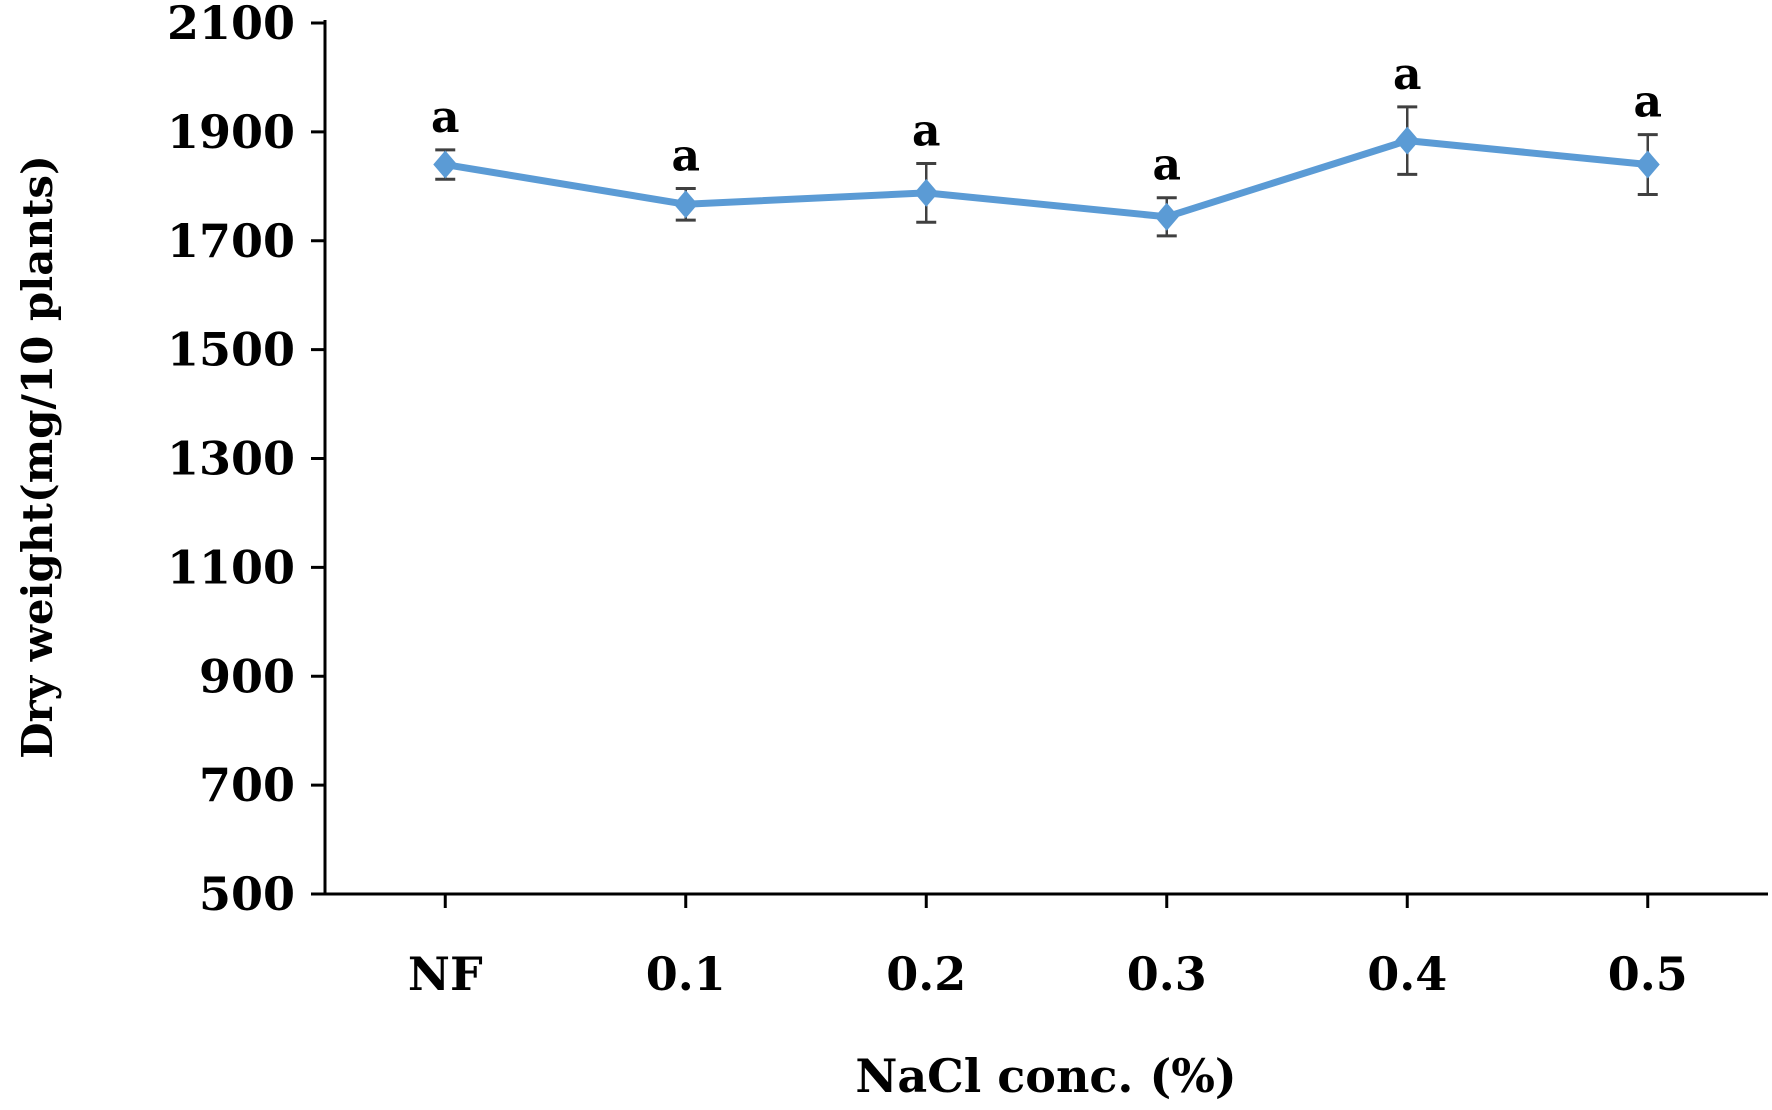 Image resolution: width=1772 pixels, height=1110 pixels. I want to click on y-tick-label: 1100, so click(231, 567).